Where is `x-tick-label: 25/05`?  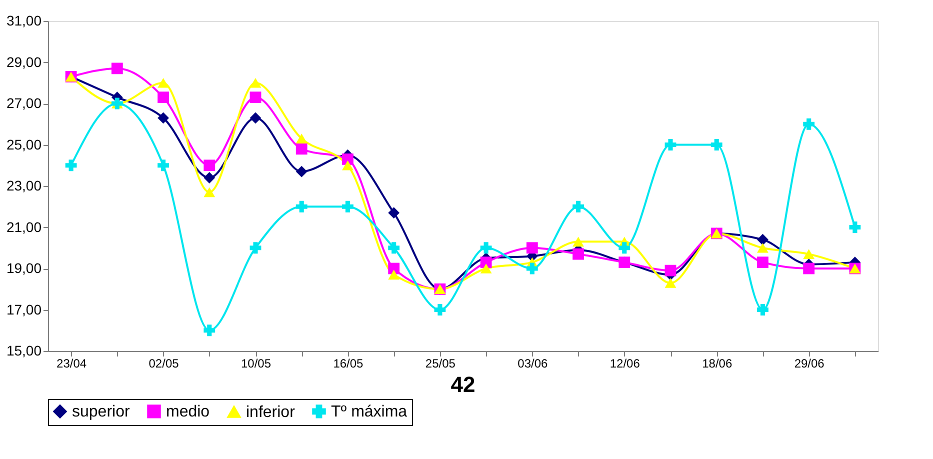
x-tick-label: 25/05 is located at coordinates (440, 363).